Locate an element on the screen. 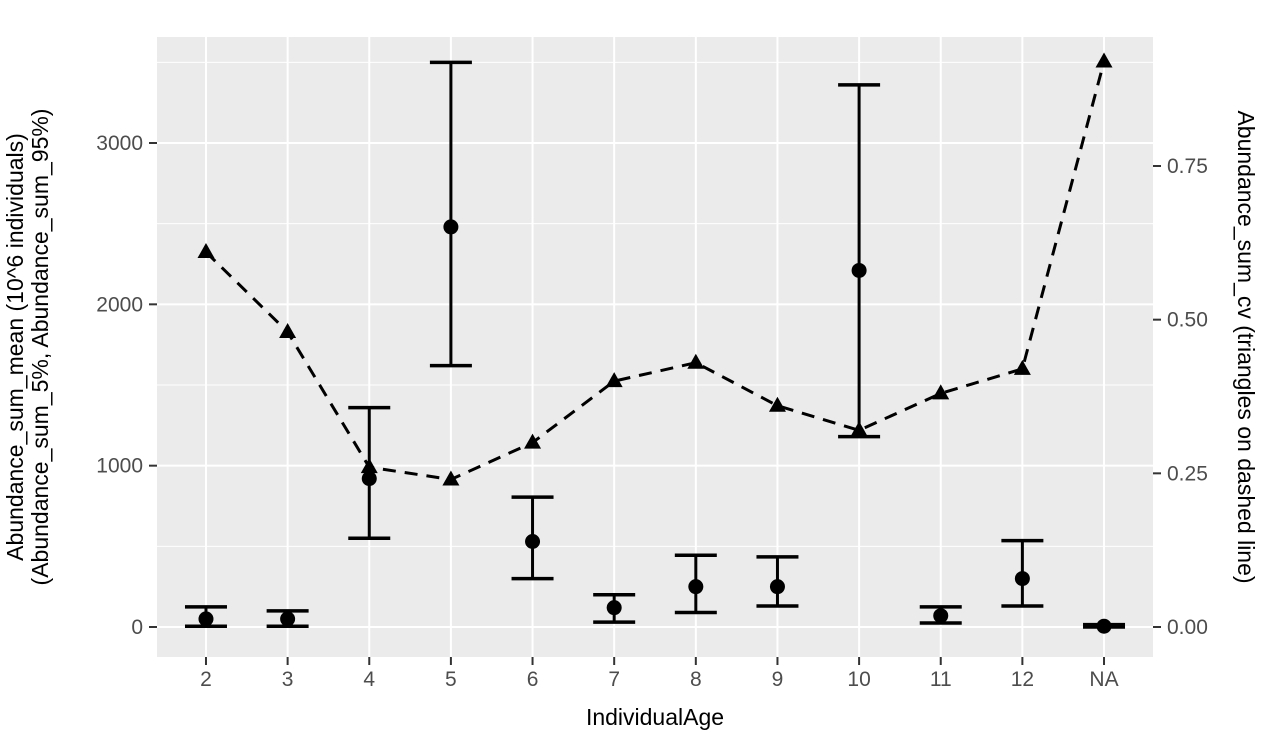  x-axis-tick-label: 3 is located at coordinates (288, 679).